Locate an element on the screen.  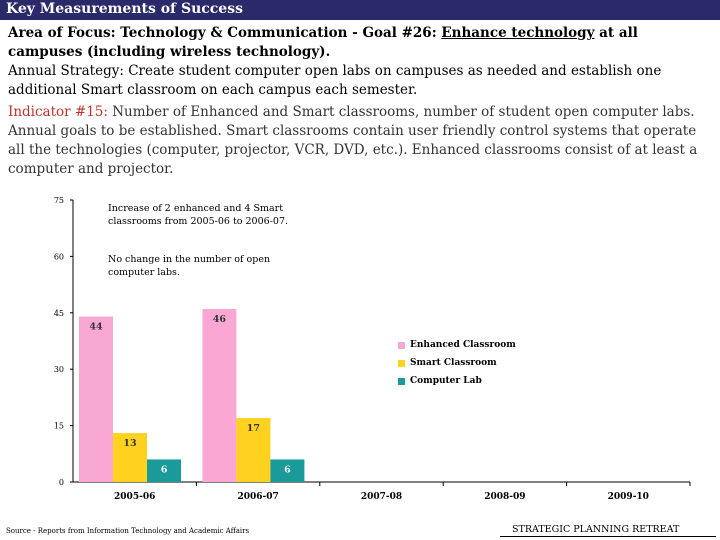
legend-label: Computer Lab is located at coordinates (446, 381).